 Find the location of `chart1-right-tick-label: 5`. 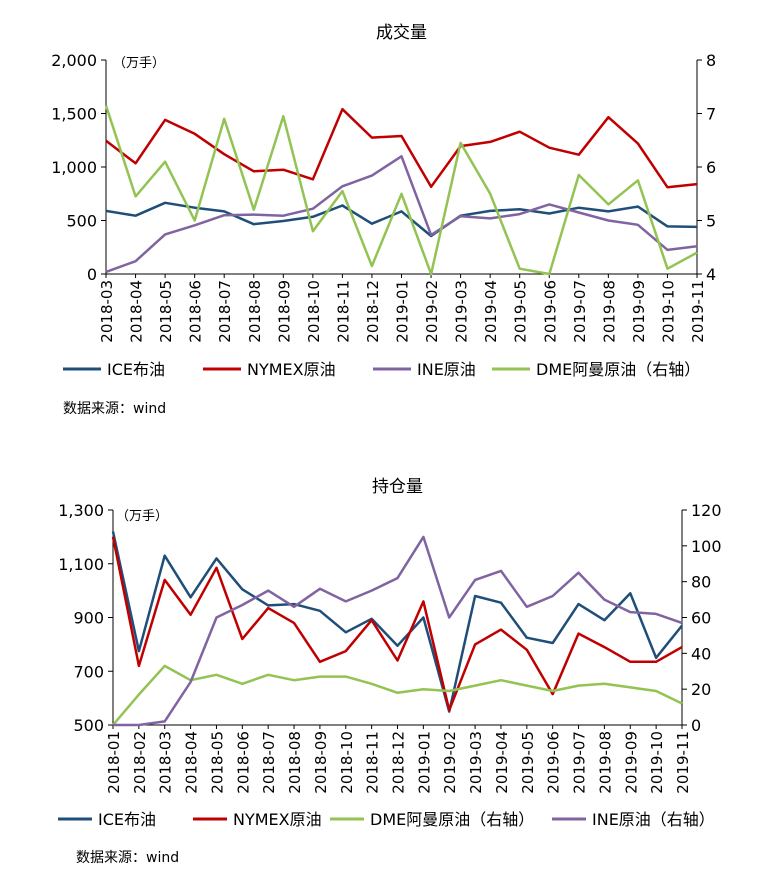

chart1-right-tick-label: 5 is located at coordinates (711, 221).